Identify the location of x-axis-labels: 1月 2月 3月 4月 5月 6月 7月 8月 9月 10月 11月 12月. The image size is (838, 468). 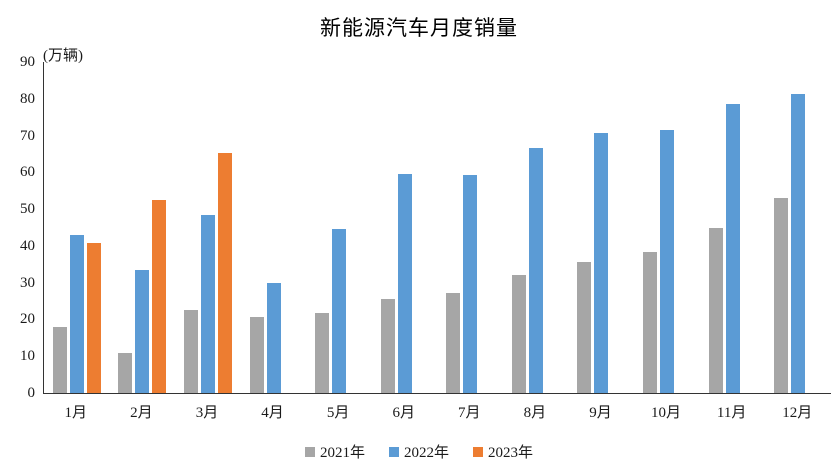
(436, 412).